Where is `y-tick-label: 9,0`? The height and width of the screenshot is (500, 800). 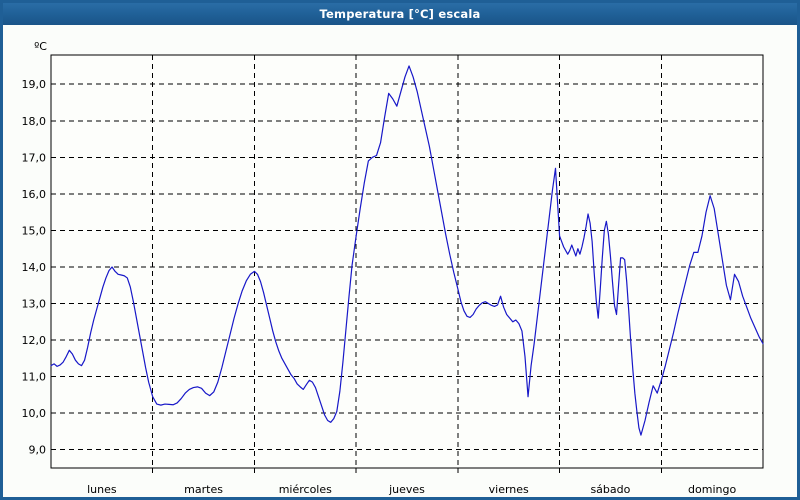
y-tick-label: 9,0 is located at coordinates (38, 450).